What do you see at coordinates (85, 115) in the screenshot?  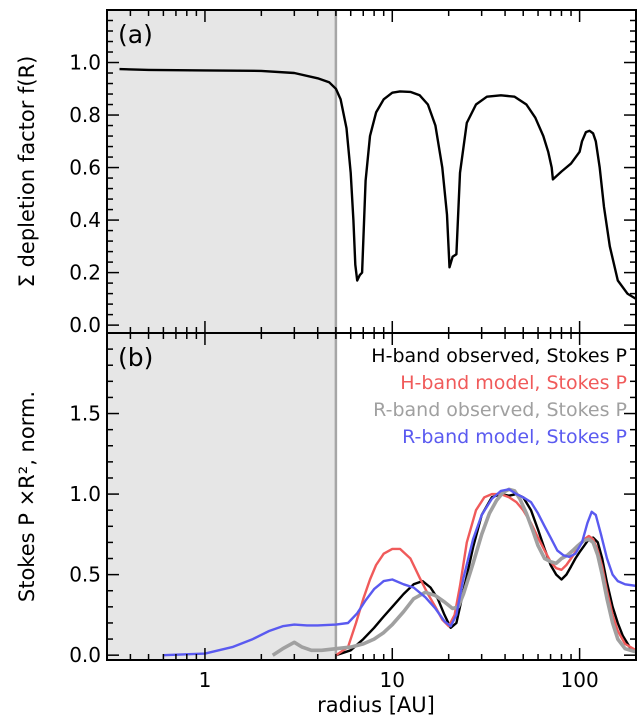 I see `y-tick-label: 0.8` at bounding box center [85, 115].